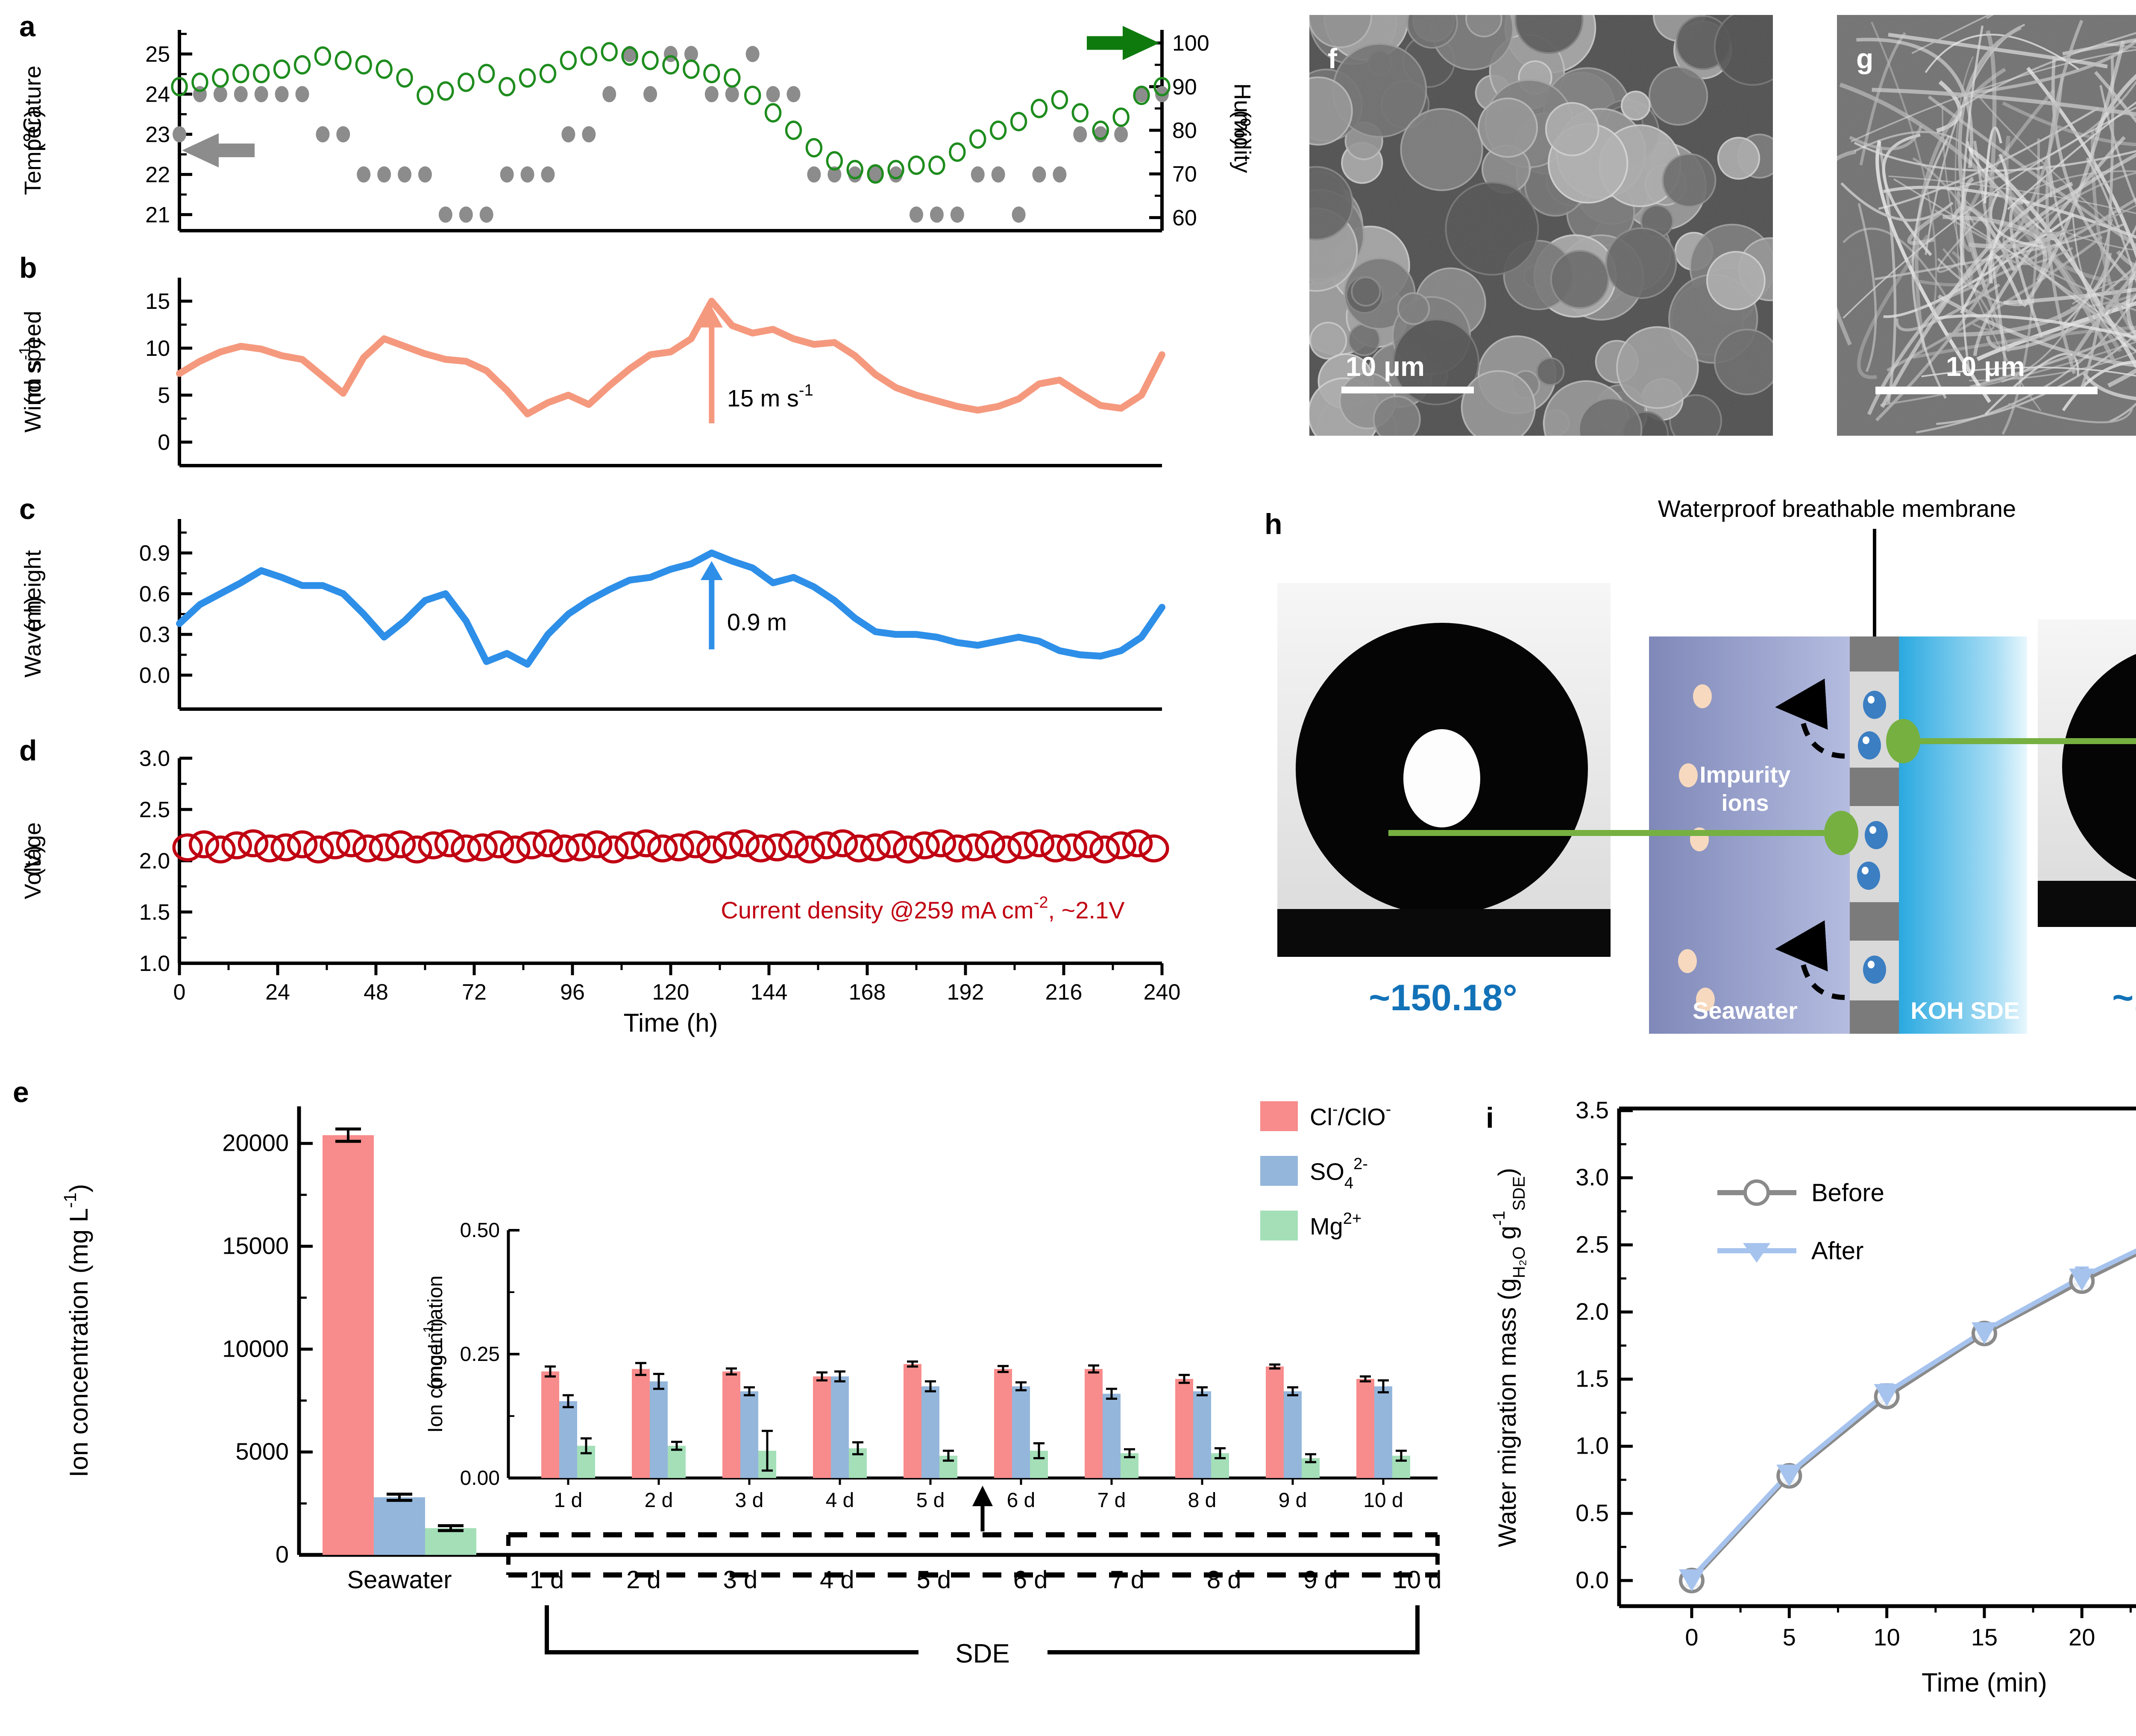  Describe the element at coordinates (1987, 226) in the screenshot. I see `sem-image-g: g 10 μm` at that location.